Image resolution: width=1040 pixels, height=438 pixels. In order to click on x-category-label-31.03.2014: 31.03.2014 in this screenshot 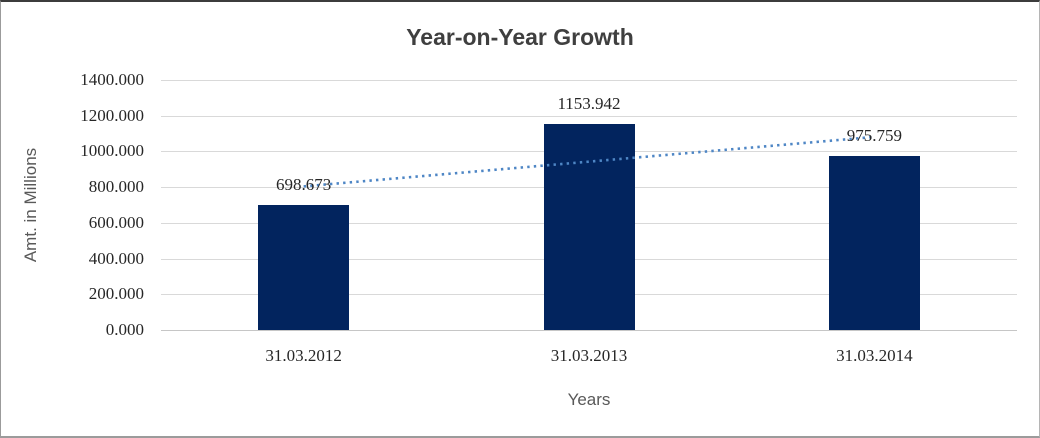, I will do `click(874, 355)`.